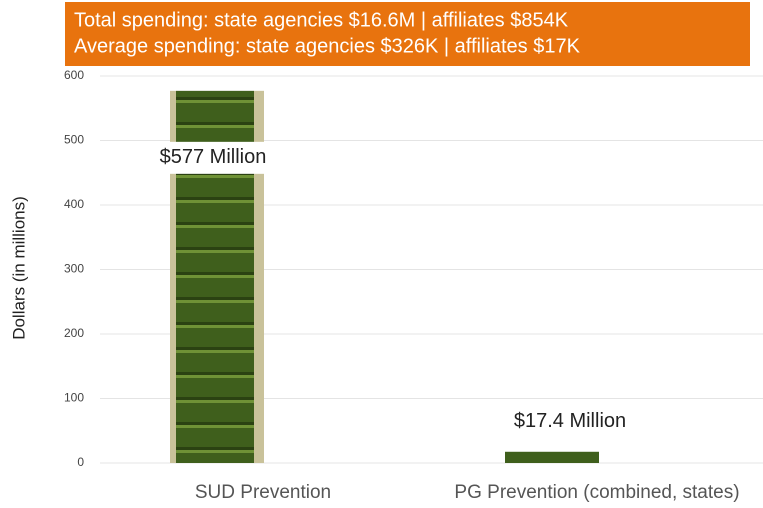 Image resolution: width=763 pixels, height=508 pixels. What do you see at coordinates (263, 492) in the screenshot?
I see `x-tick-label: SUD Prevention` at bounding box center [263, 492].